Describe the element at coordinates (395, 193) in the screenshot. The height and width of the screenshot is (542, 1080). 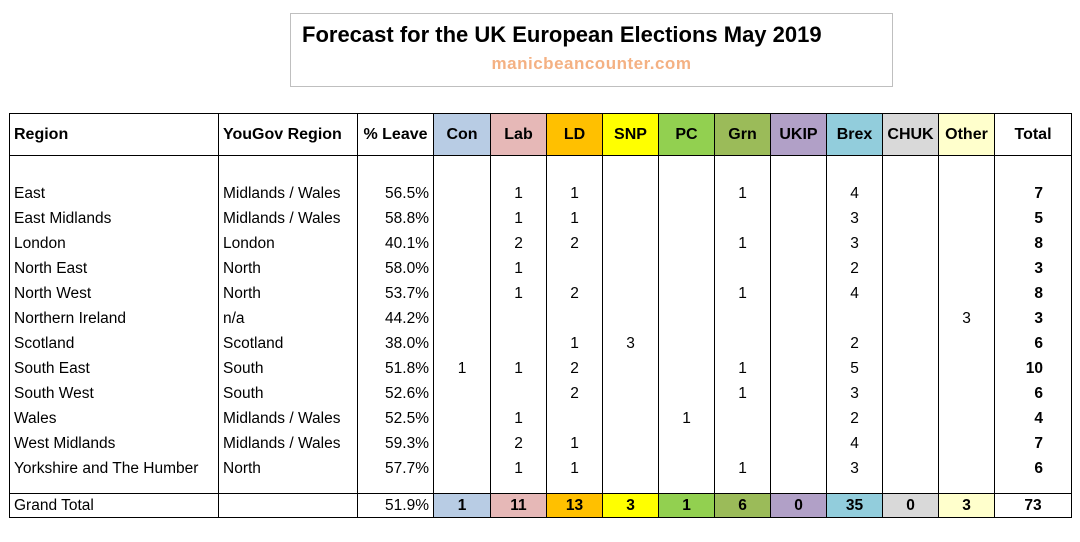
I see `leave-pct-cell: 56.5%` at that location.